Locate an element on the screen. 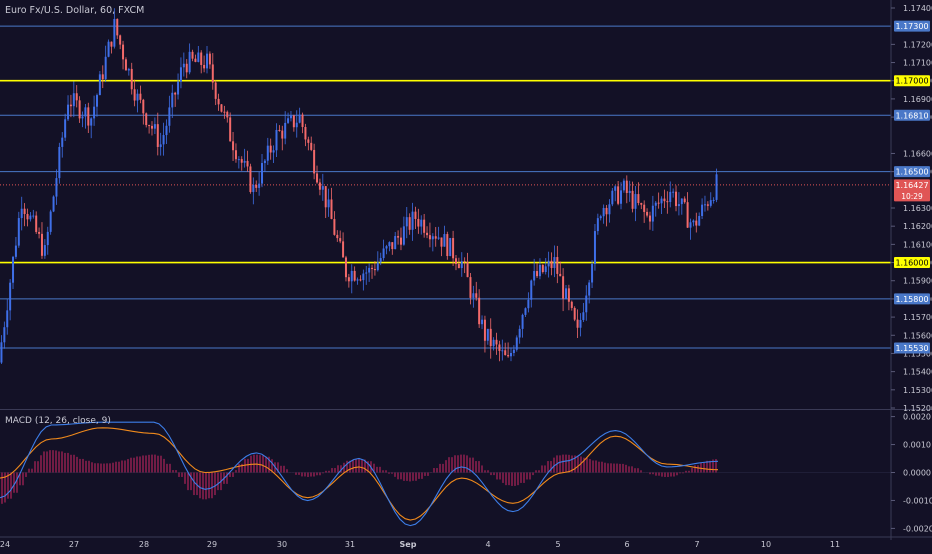 The width and height of the screenshot is (932, 554). level-price-label: 1.15800 is located at coordinates (911, 299).